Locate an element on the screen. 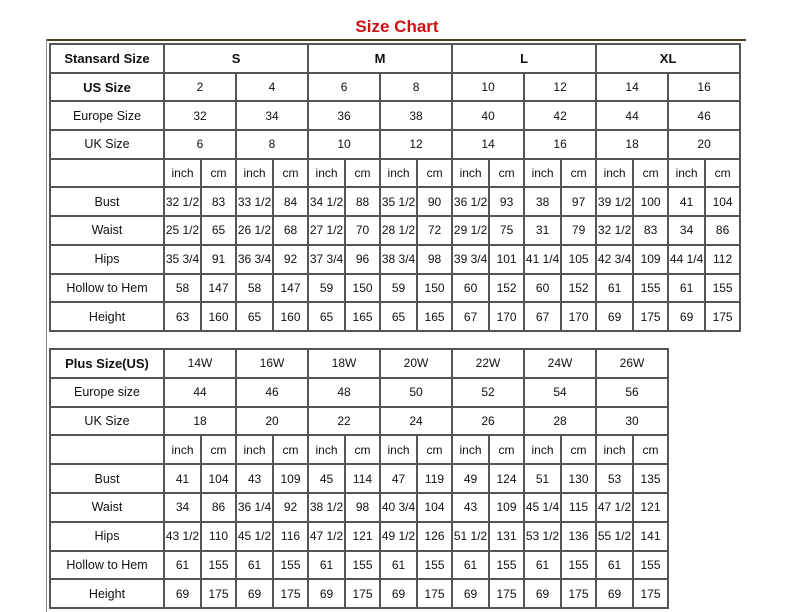 This screenshot has height=612, width=802. table-cell: 38 3/4 is located at coordinates (399, 259).